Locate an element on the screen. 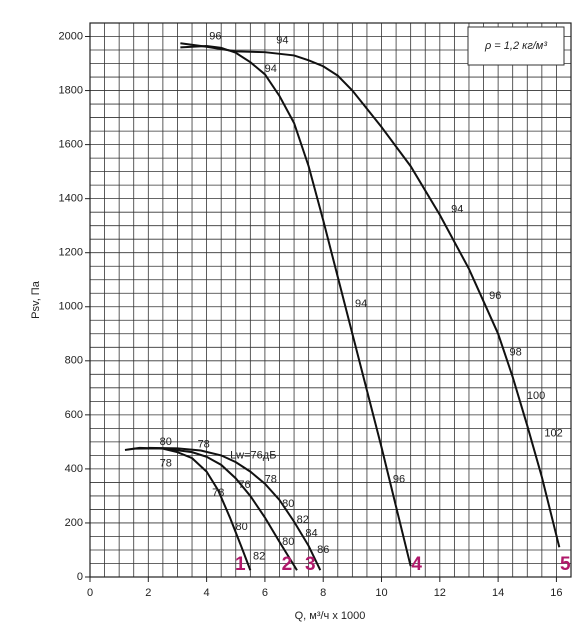 This screenshot has width=580, height=633. note: ρ = 1,2 кг/м³ is located at coordinates (515, 46).